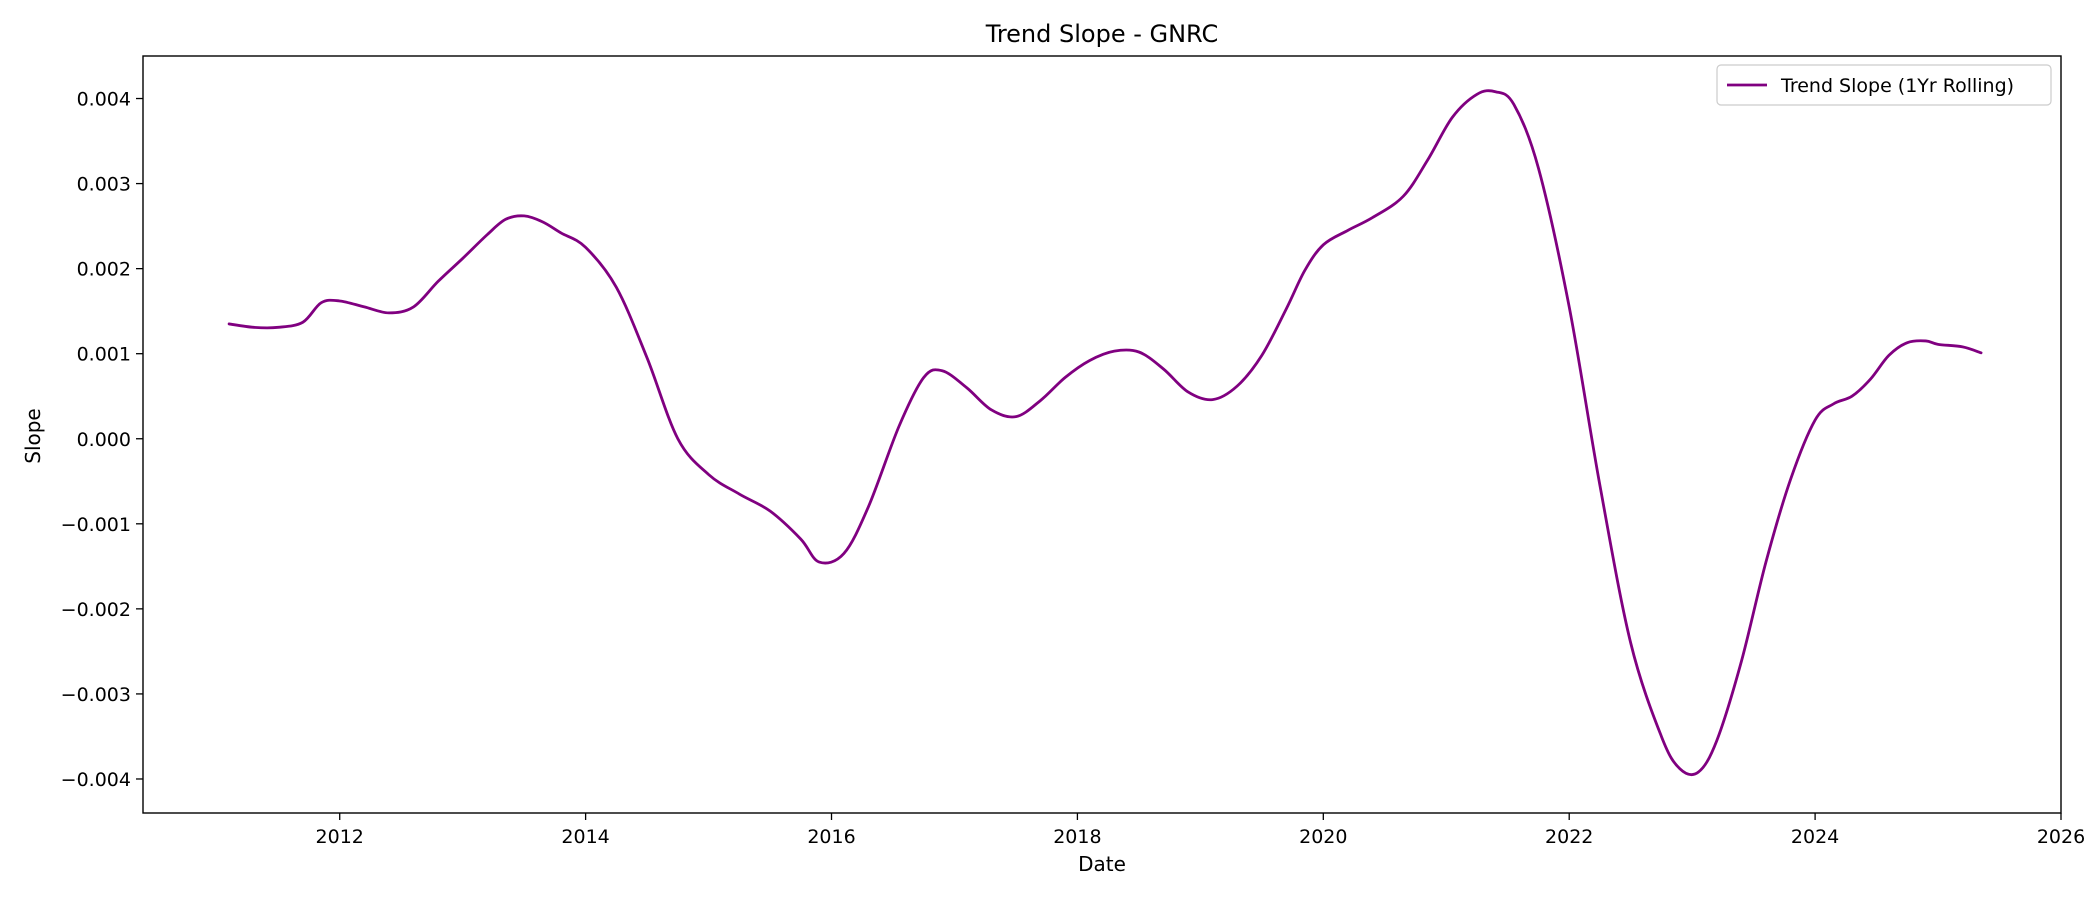 The height and width of the screenshot is (900, 2100). I want to click on legend-box, so click(1884, 85).